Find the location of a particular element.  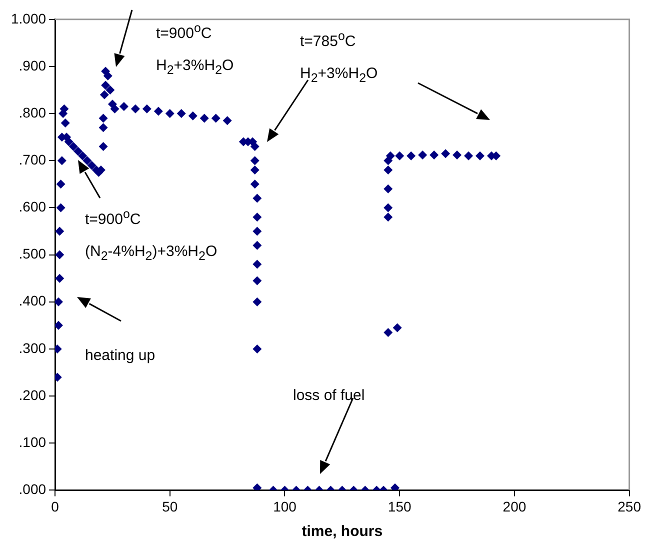

y-tick-label: .500 is located at coordinates (32, 254).